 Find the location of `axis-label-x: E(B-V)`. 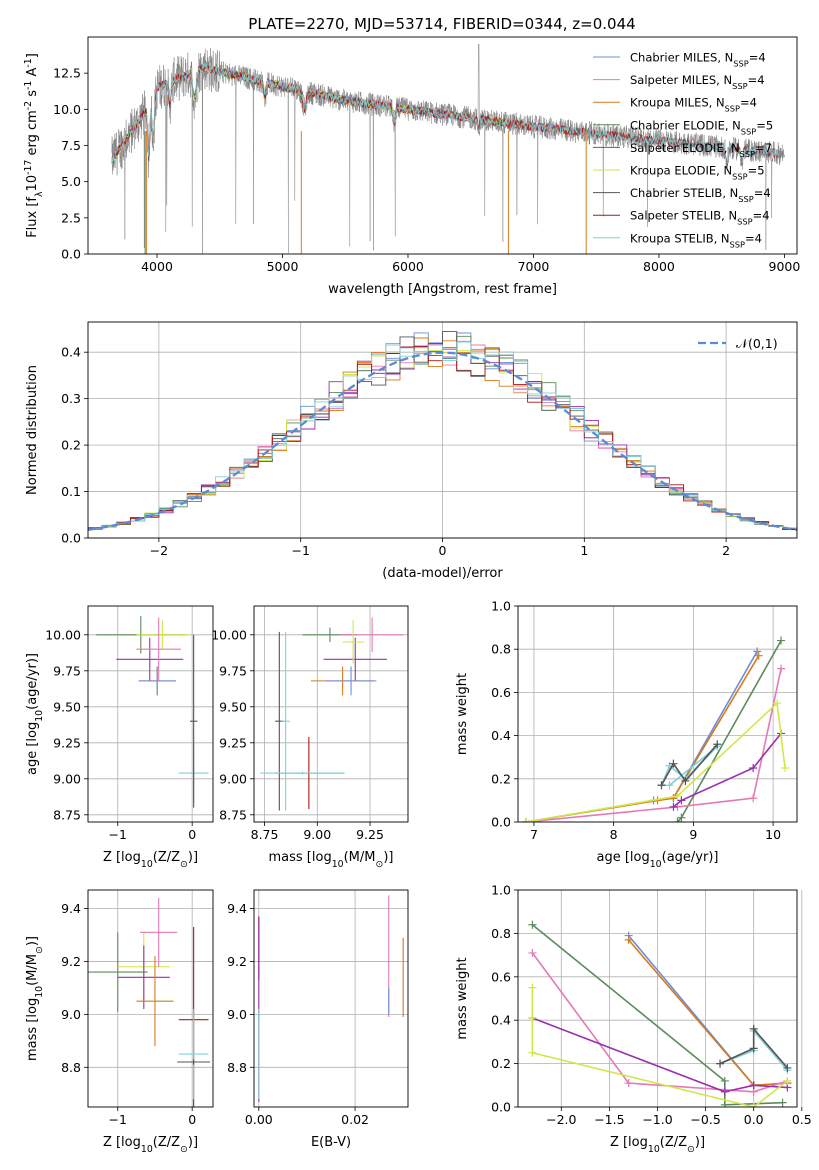

axis-label-x: E(B-V) is located at coordinates (331, 1142).